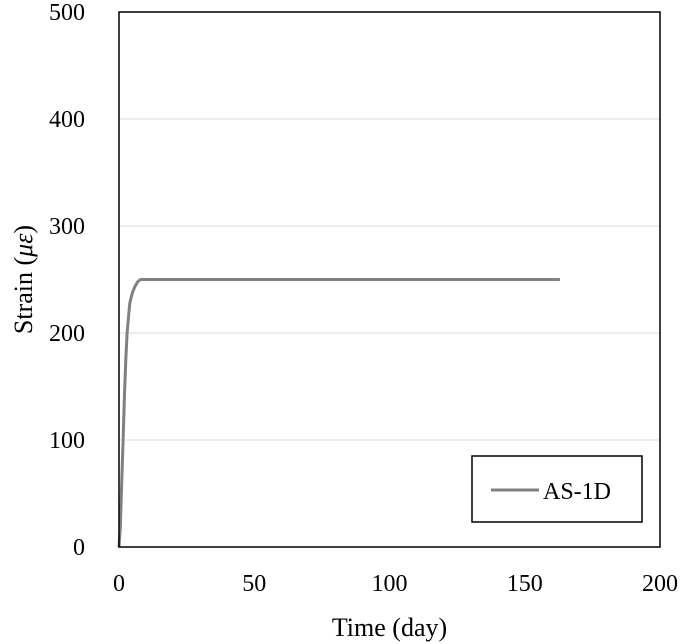 This screenshot has height=644, width=685. I want to click on y-tick-label-400: 400, so click(67, 120).